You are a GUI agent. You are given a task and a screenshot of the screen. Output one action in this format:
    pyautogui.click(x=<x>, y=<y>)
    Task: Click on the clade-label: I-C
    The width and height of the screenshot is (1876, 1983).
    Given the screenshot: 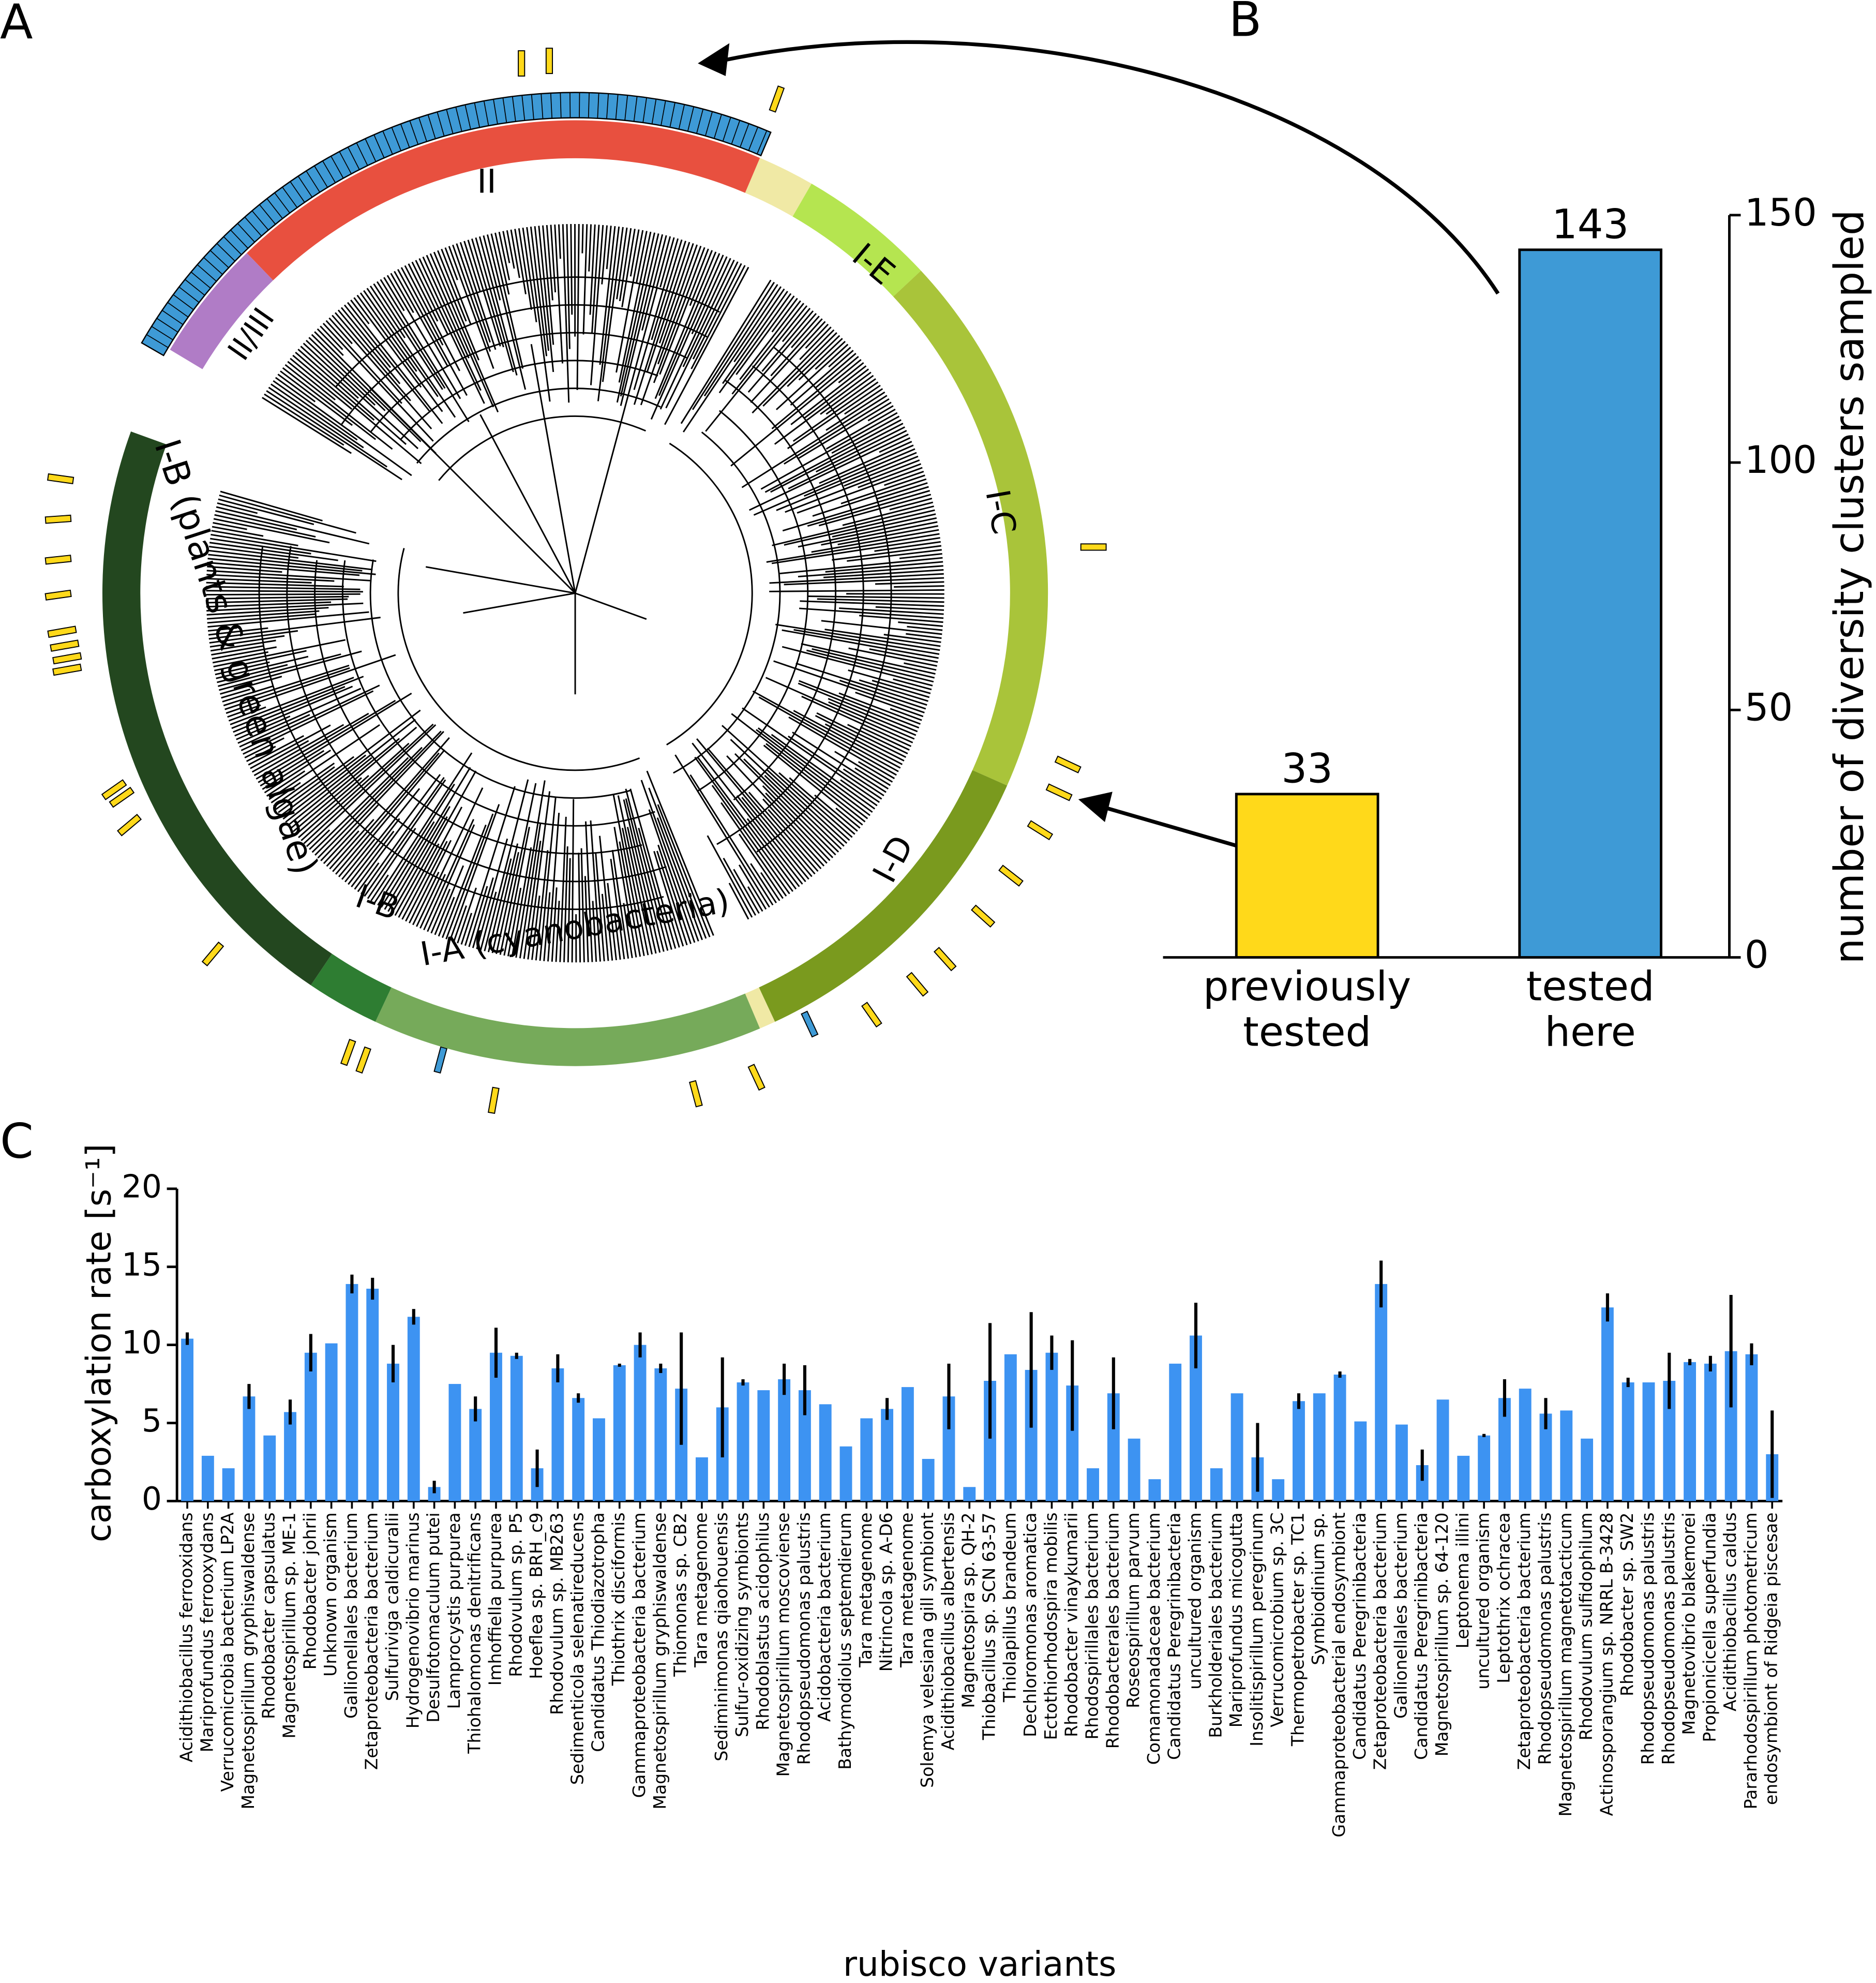 What is the action you would take?
    pyautogui.click(x=1001, y=512)
    